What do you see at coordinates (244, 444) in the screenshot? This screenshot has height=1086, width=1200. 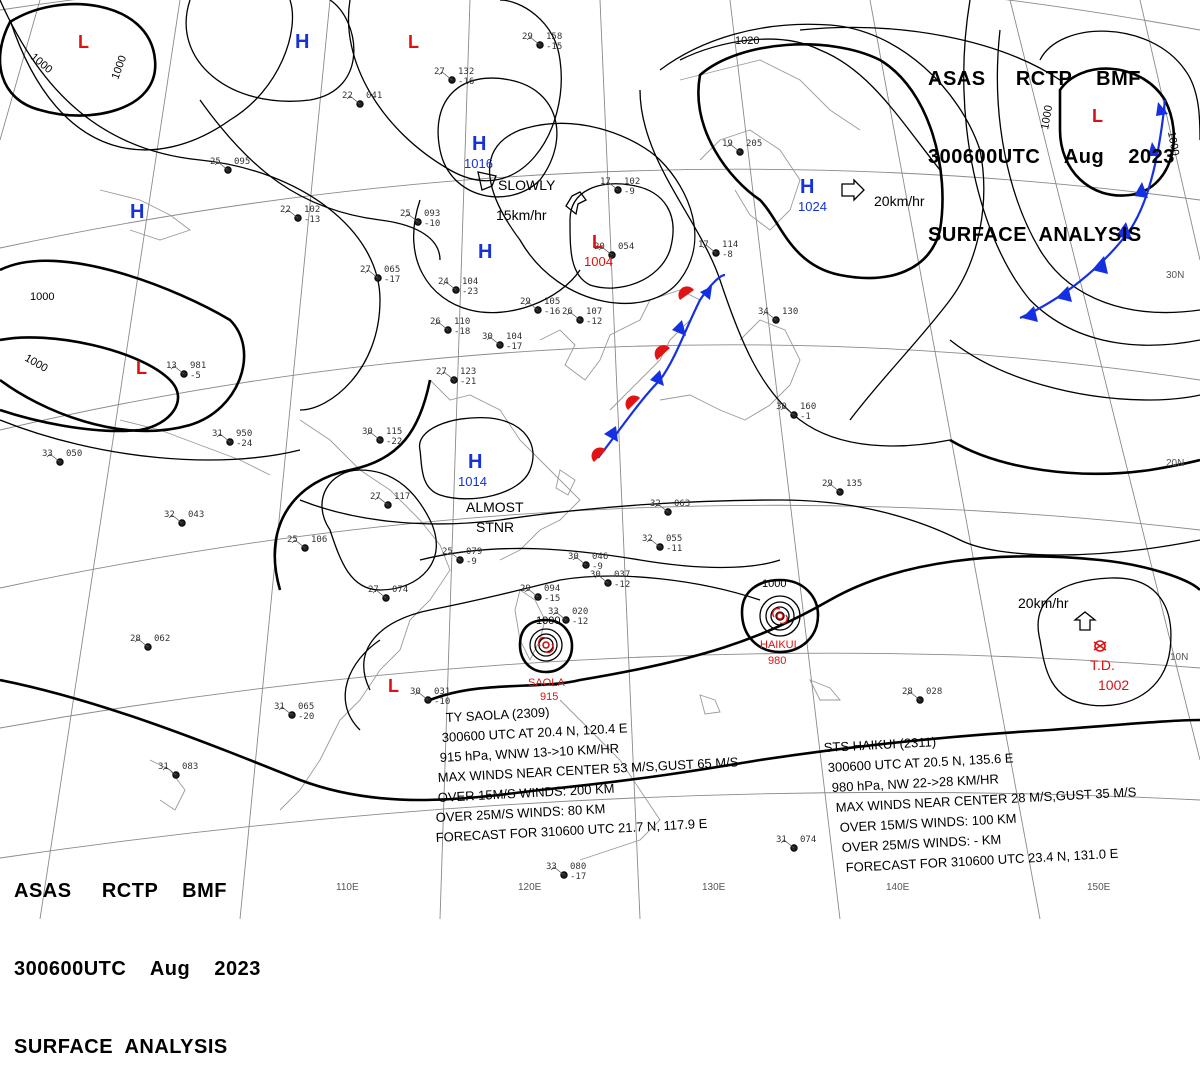 I see `station-pressure-tendency: -24` at bounding box center [244, 444].